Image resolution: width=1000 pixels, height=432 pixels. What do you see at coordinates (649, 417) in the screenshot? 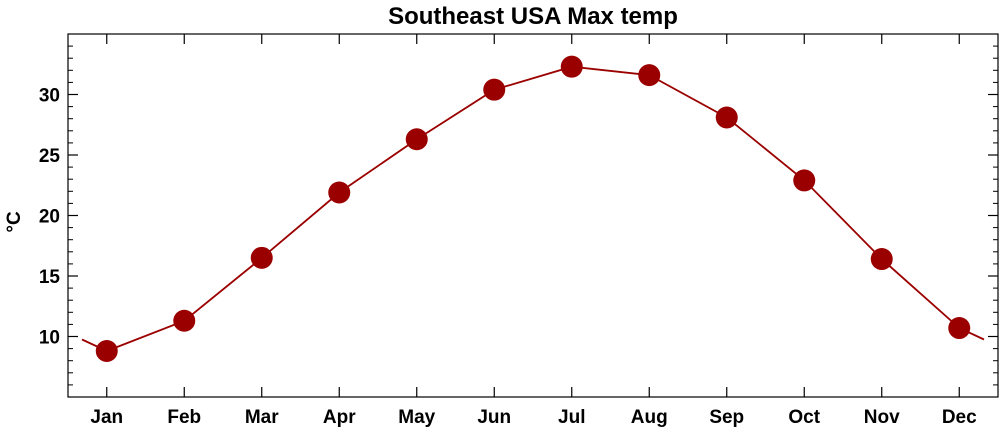
I see `x-tick-label: Aug` at bounding box center [649, 417].